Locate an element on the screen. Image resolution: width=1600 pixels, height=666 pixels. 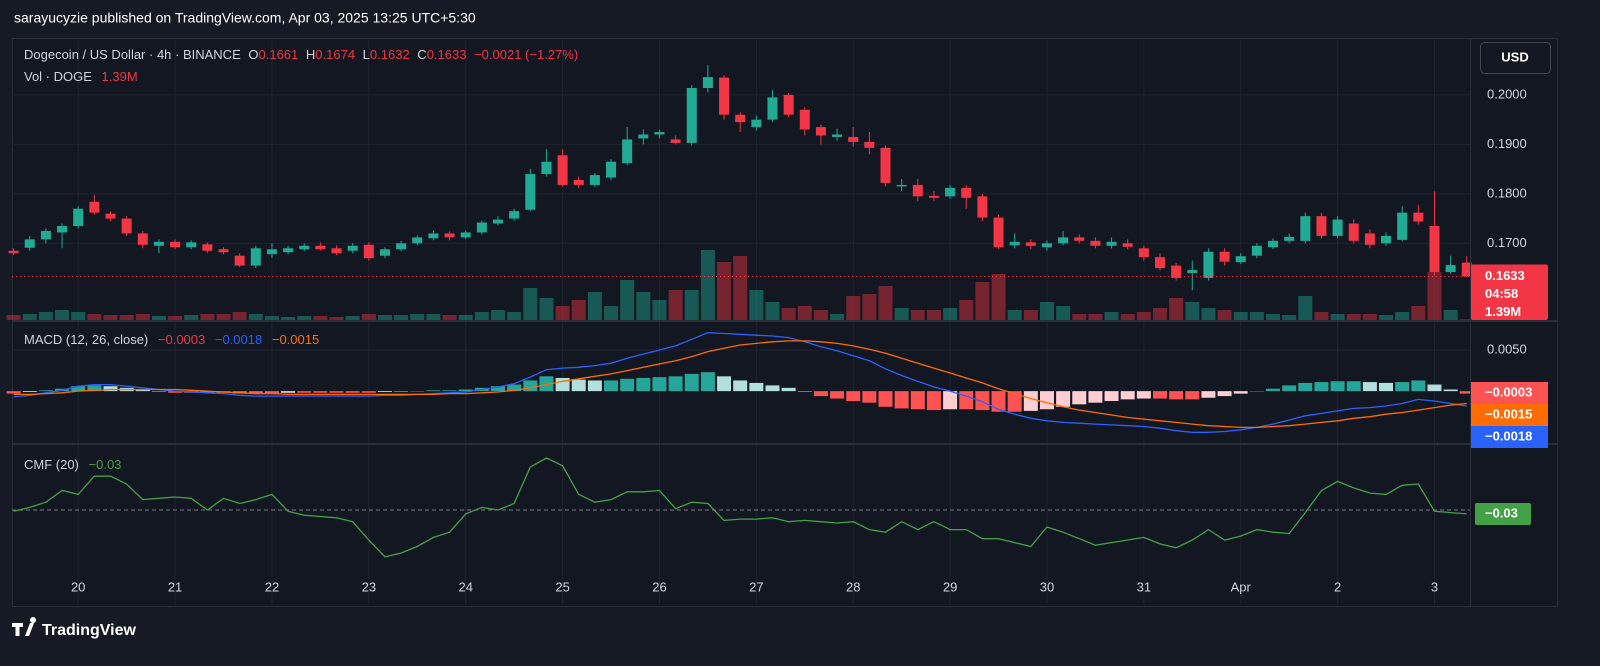
currency-label: USD is located at coordinates (1514, 56).